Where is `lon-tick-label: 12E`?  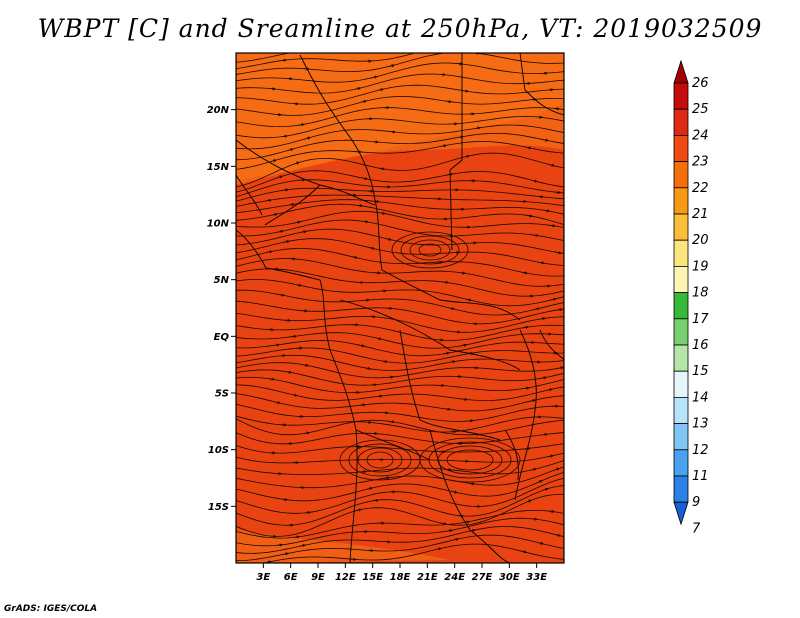
lon-tick-label: 12E is located at coordinates (345, 577).